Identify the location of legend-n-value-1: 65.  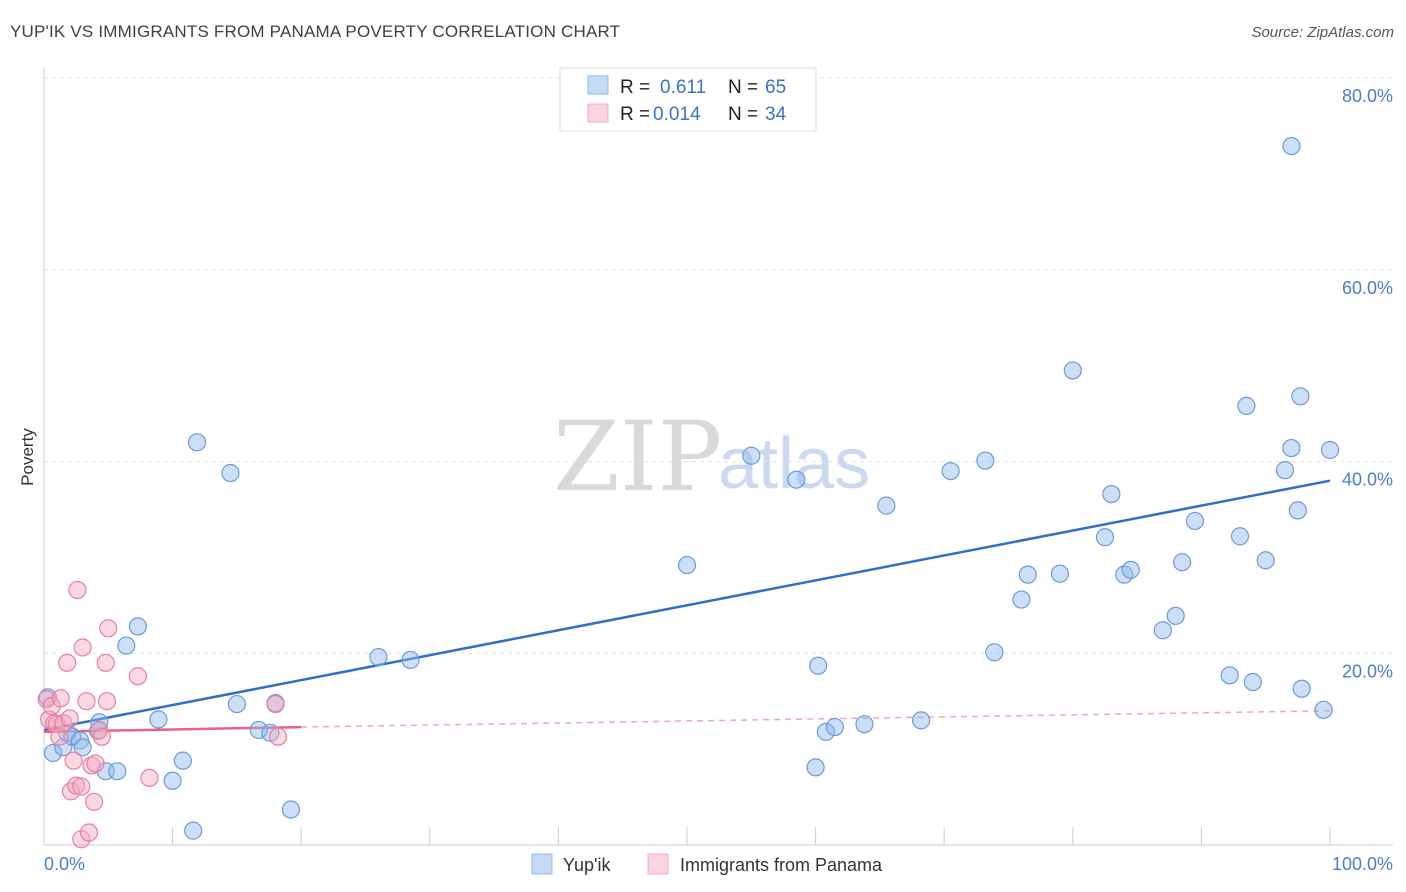
(775, 87).